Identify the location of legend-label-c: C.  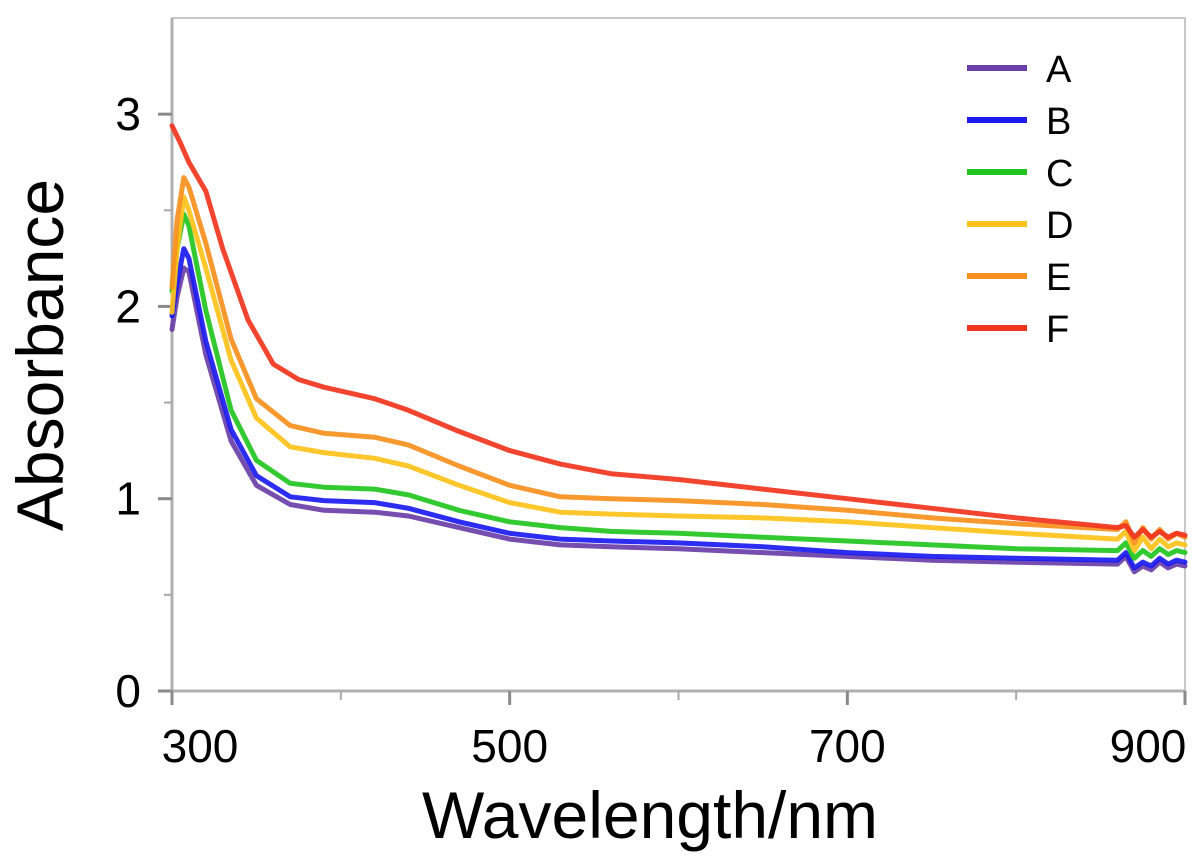
(1059, 174).